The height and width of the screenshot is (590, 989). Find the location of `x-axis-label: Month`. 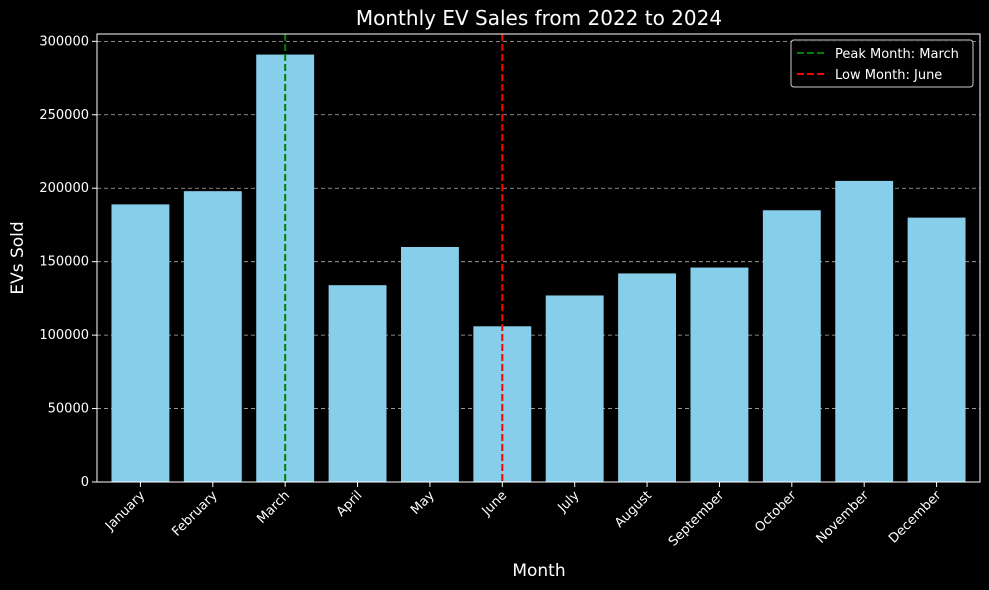

x-axis-label: Month is located at coordinates (538, 571).